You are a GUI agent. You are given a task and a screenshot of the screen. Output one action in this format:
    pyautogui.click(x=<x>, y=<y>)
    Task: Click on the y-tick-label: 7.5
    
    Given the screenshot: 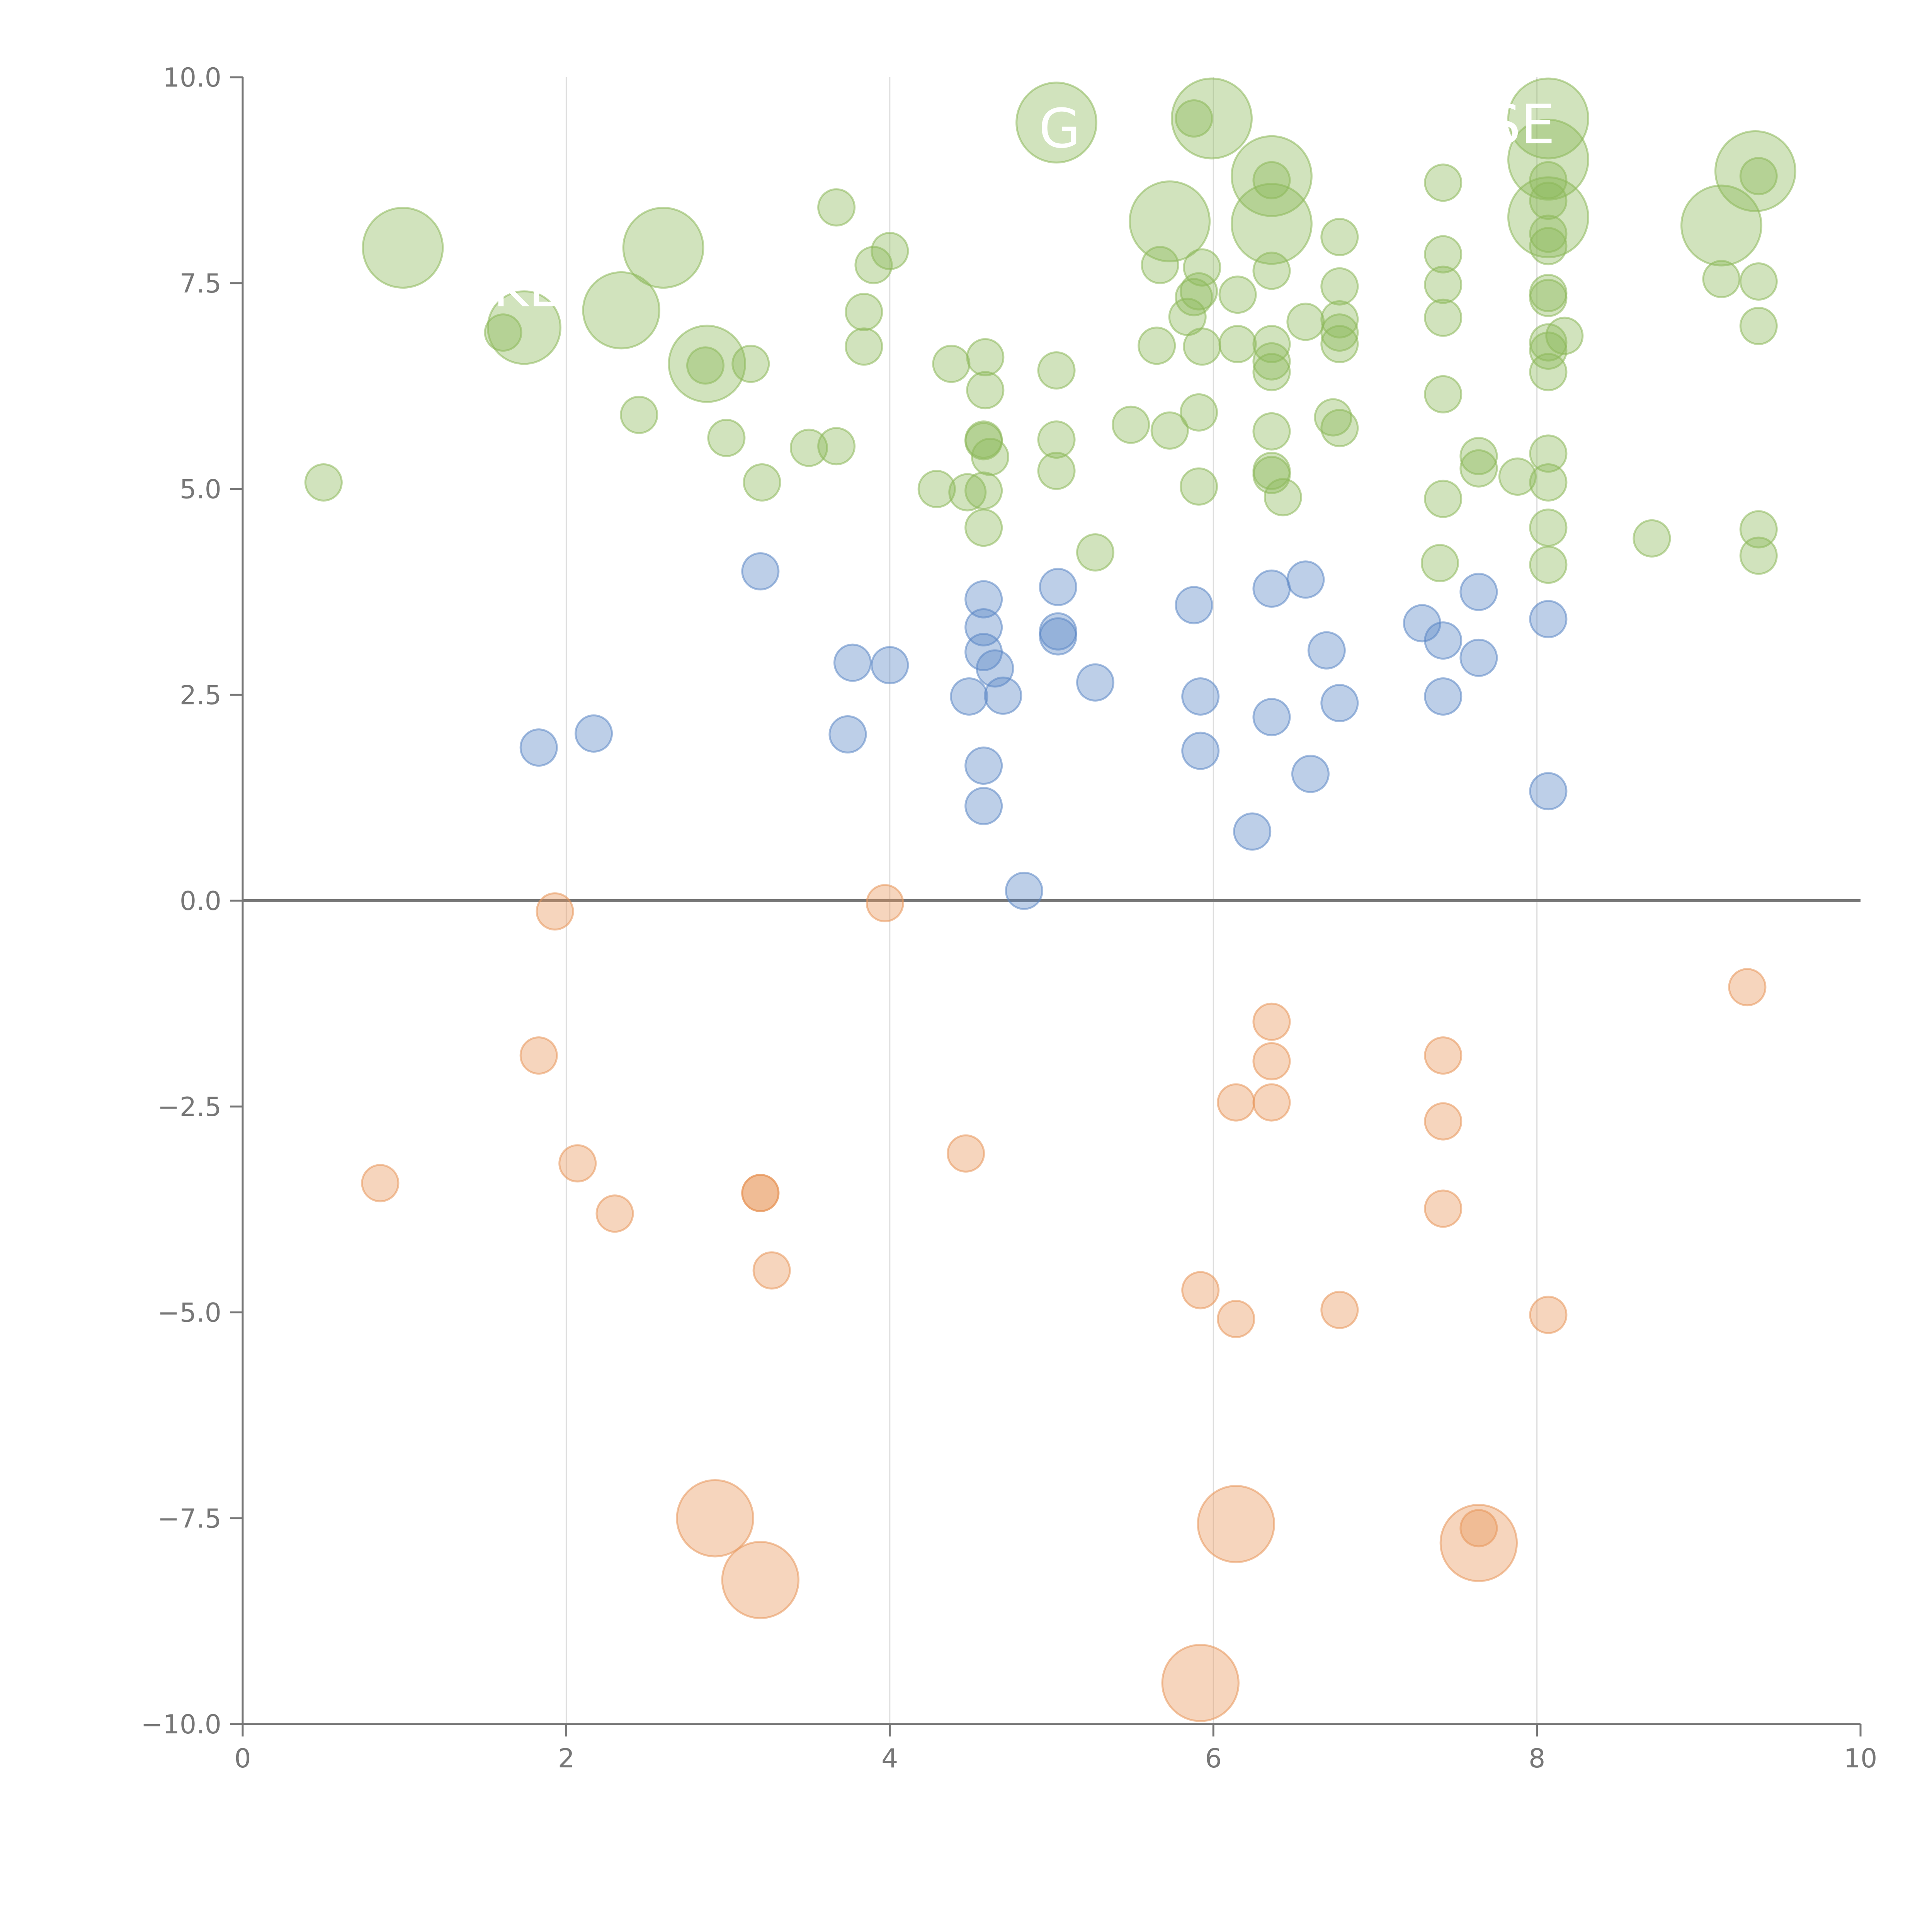 What is the action you would take?
    pyautogui.click(x=200, y=284)
    